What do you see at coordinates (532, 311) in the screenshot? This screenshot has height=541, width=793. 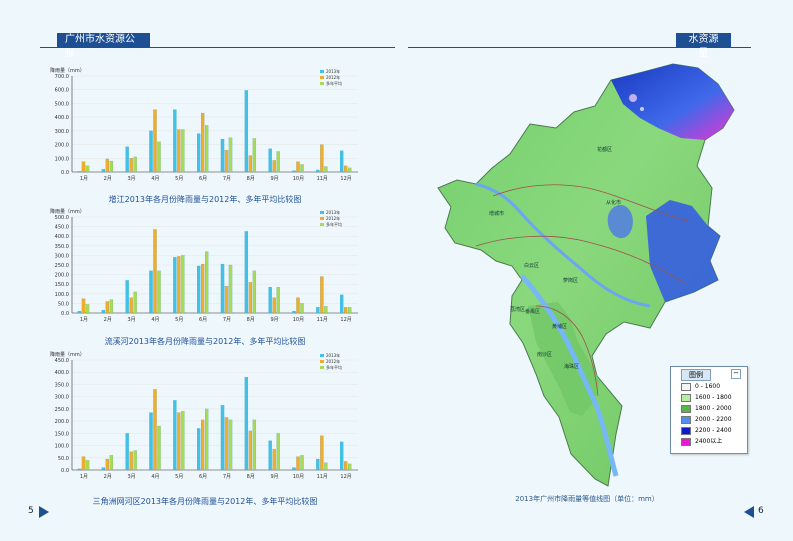 I see `map-label-panyu: 番禺区` at bounding box center [532, 311].